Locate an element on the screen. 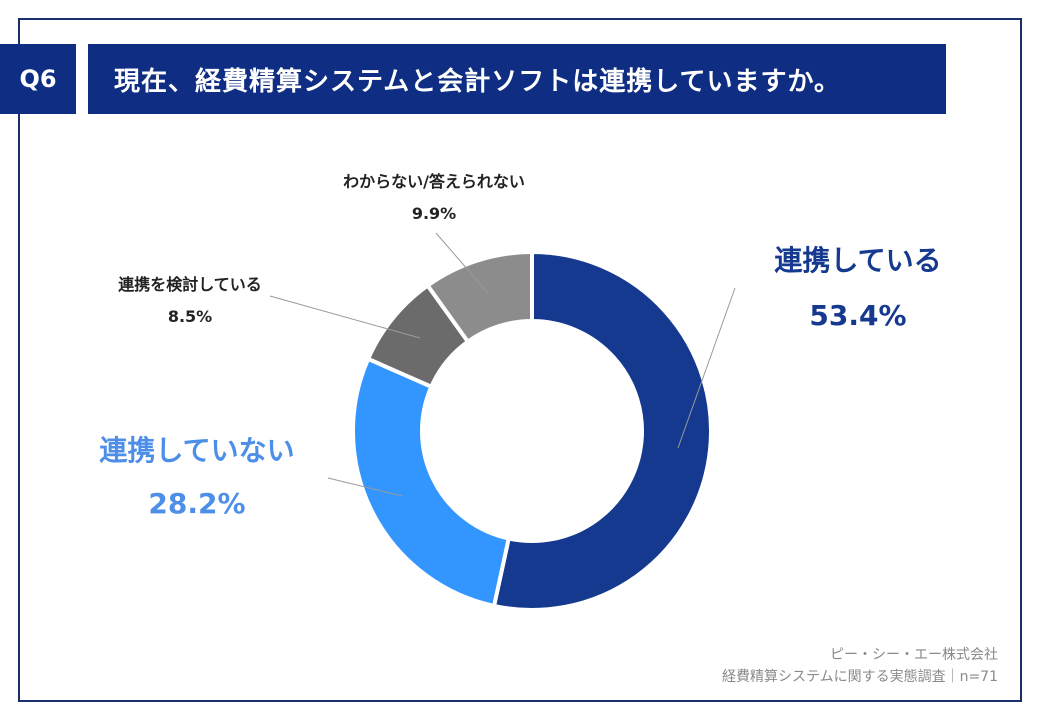  slice-label-4: わからない/答えられない is located at coordinates (434, 181).